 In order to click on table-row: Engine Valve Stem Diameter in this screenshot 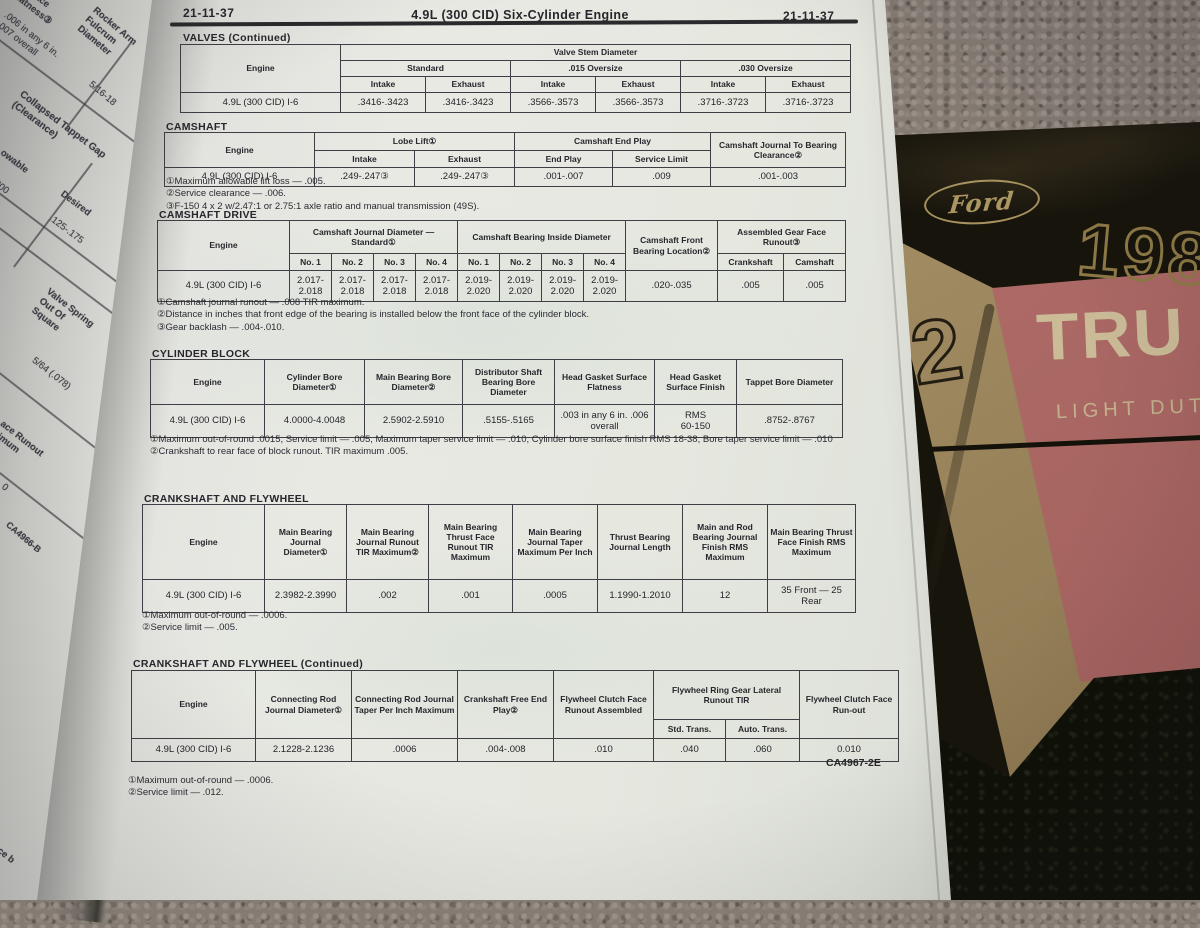, I will do `click(516, 68)`.